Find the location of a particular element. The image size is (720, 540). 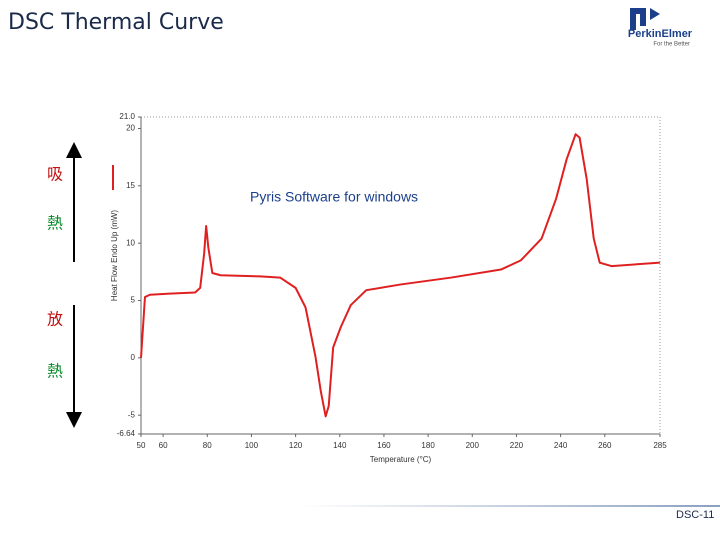

y-tick-label: -6.64 is located at coordinates (126, 433).